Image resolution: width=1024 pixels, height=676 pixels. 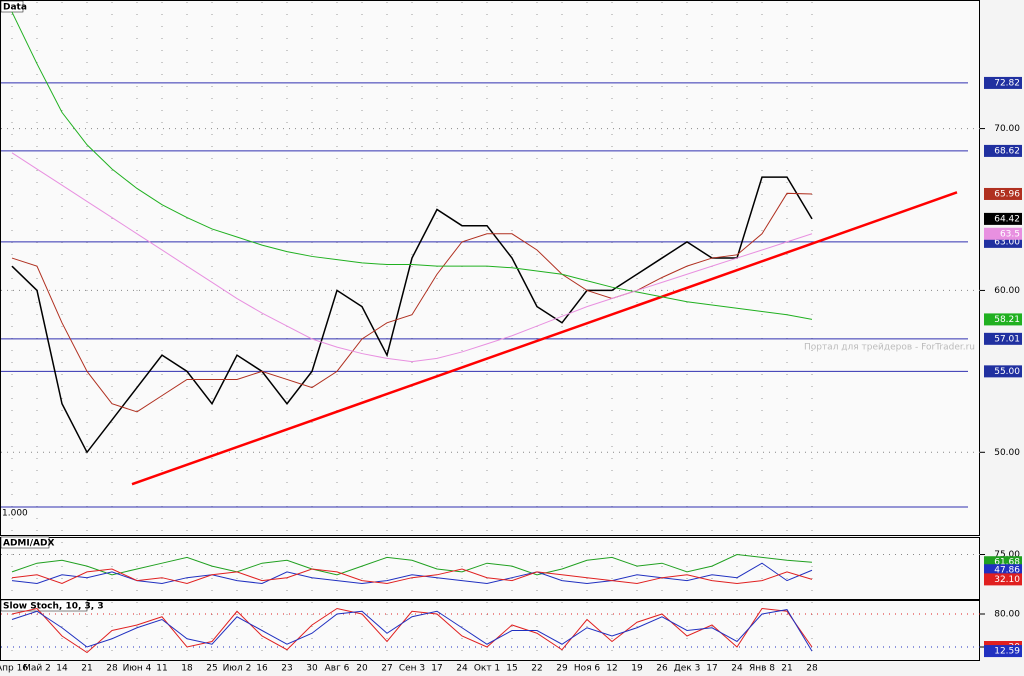 I want to click on x-tick-label: Июн 4, so click(x=137, y=669).